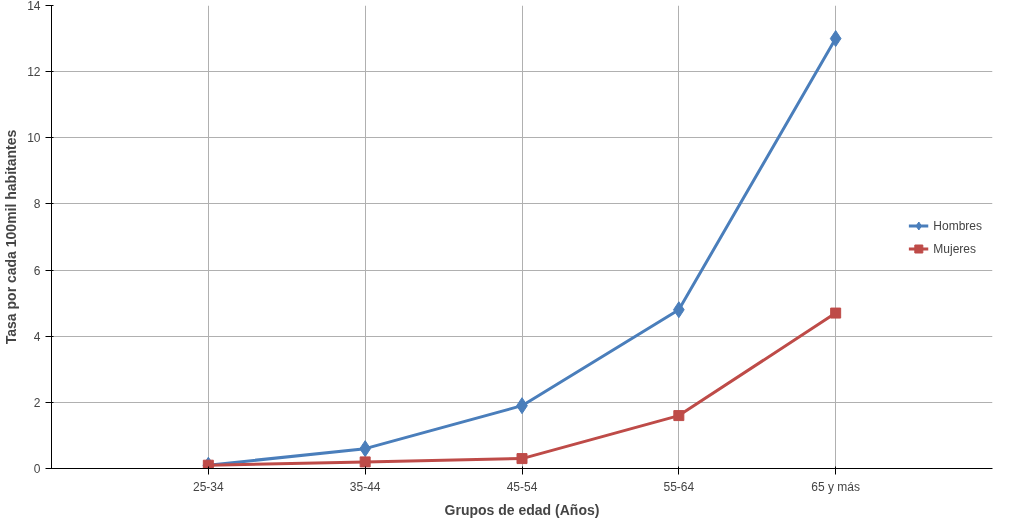 This screenshot has height=520, width=1012. I want to click on x-tick-label: 45-54, so click(522, 486).